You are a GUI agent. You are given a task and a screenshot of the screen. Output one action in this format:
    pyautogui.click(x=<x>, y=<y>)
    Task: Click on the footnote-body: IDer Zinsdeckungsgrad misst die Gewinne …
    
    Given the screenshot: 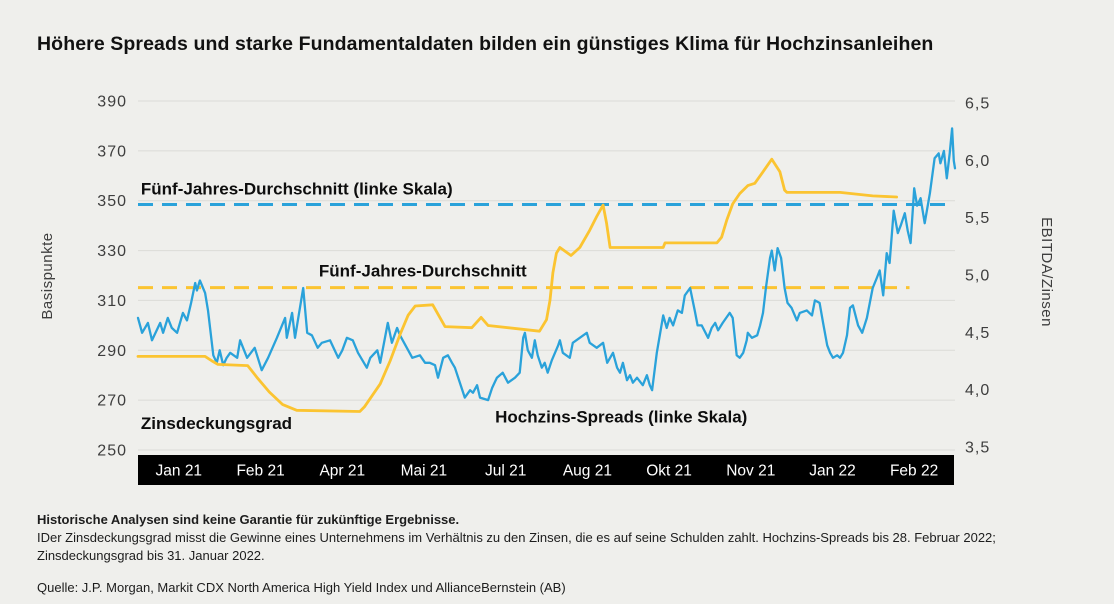 What is the action you would take?
    pyautogui.click(x=516, y=546)
    